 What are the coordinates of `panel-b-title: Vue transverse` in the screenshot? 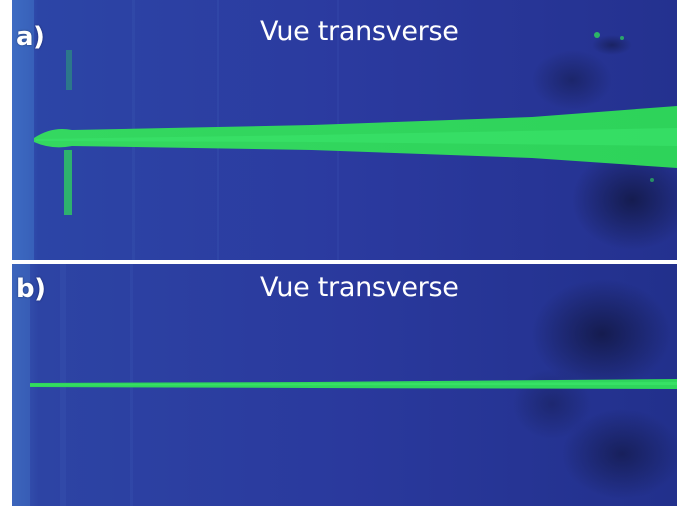 It's located at (359, 287).